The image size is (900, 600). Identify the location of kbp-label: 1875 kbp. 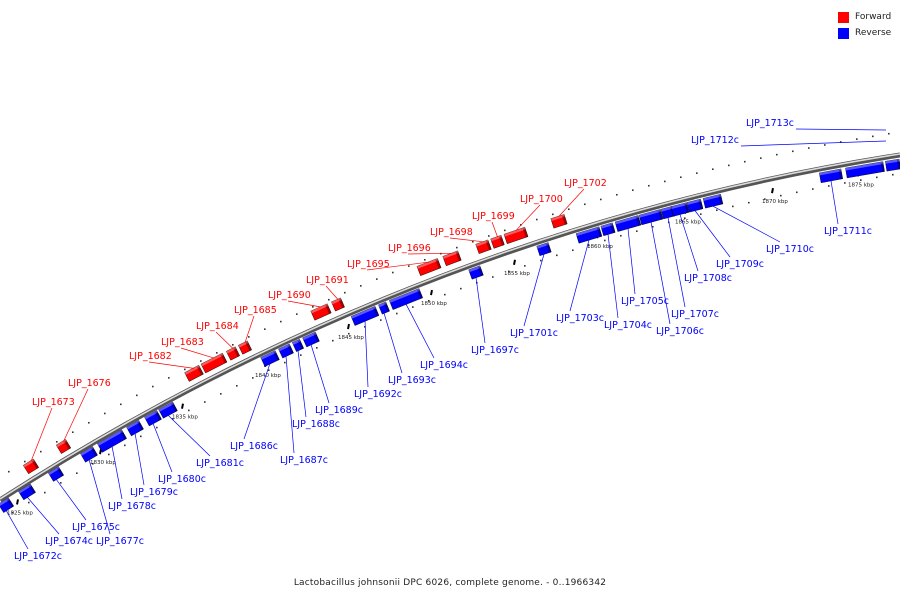
(861, 185).